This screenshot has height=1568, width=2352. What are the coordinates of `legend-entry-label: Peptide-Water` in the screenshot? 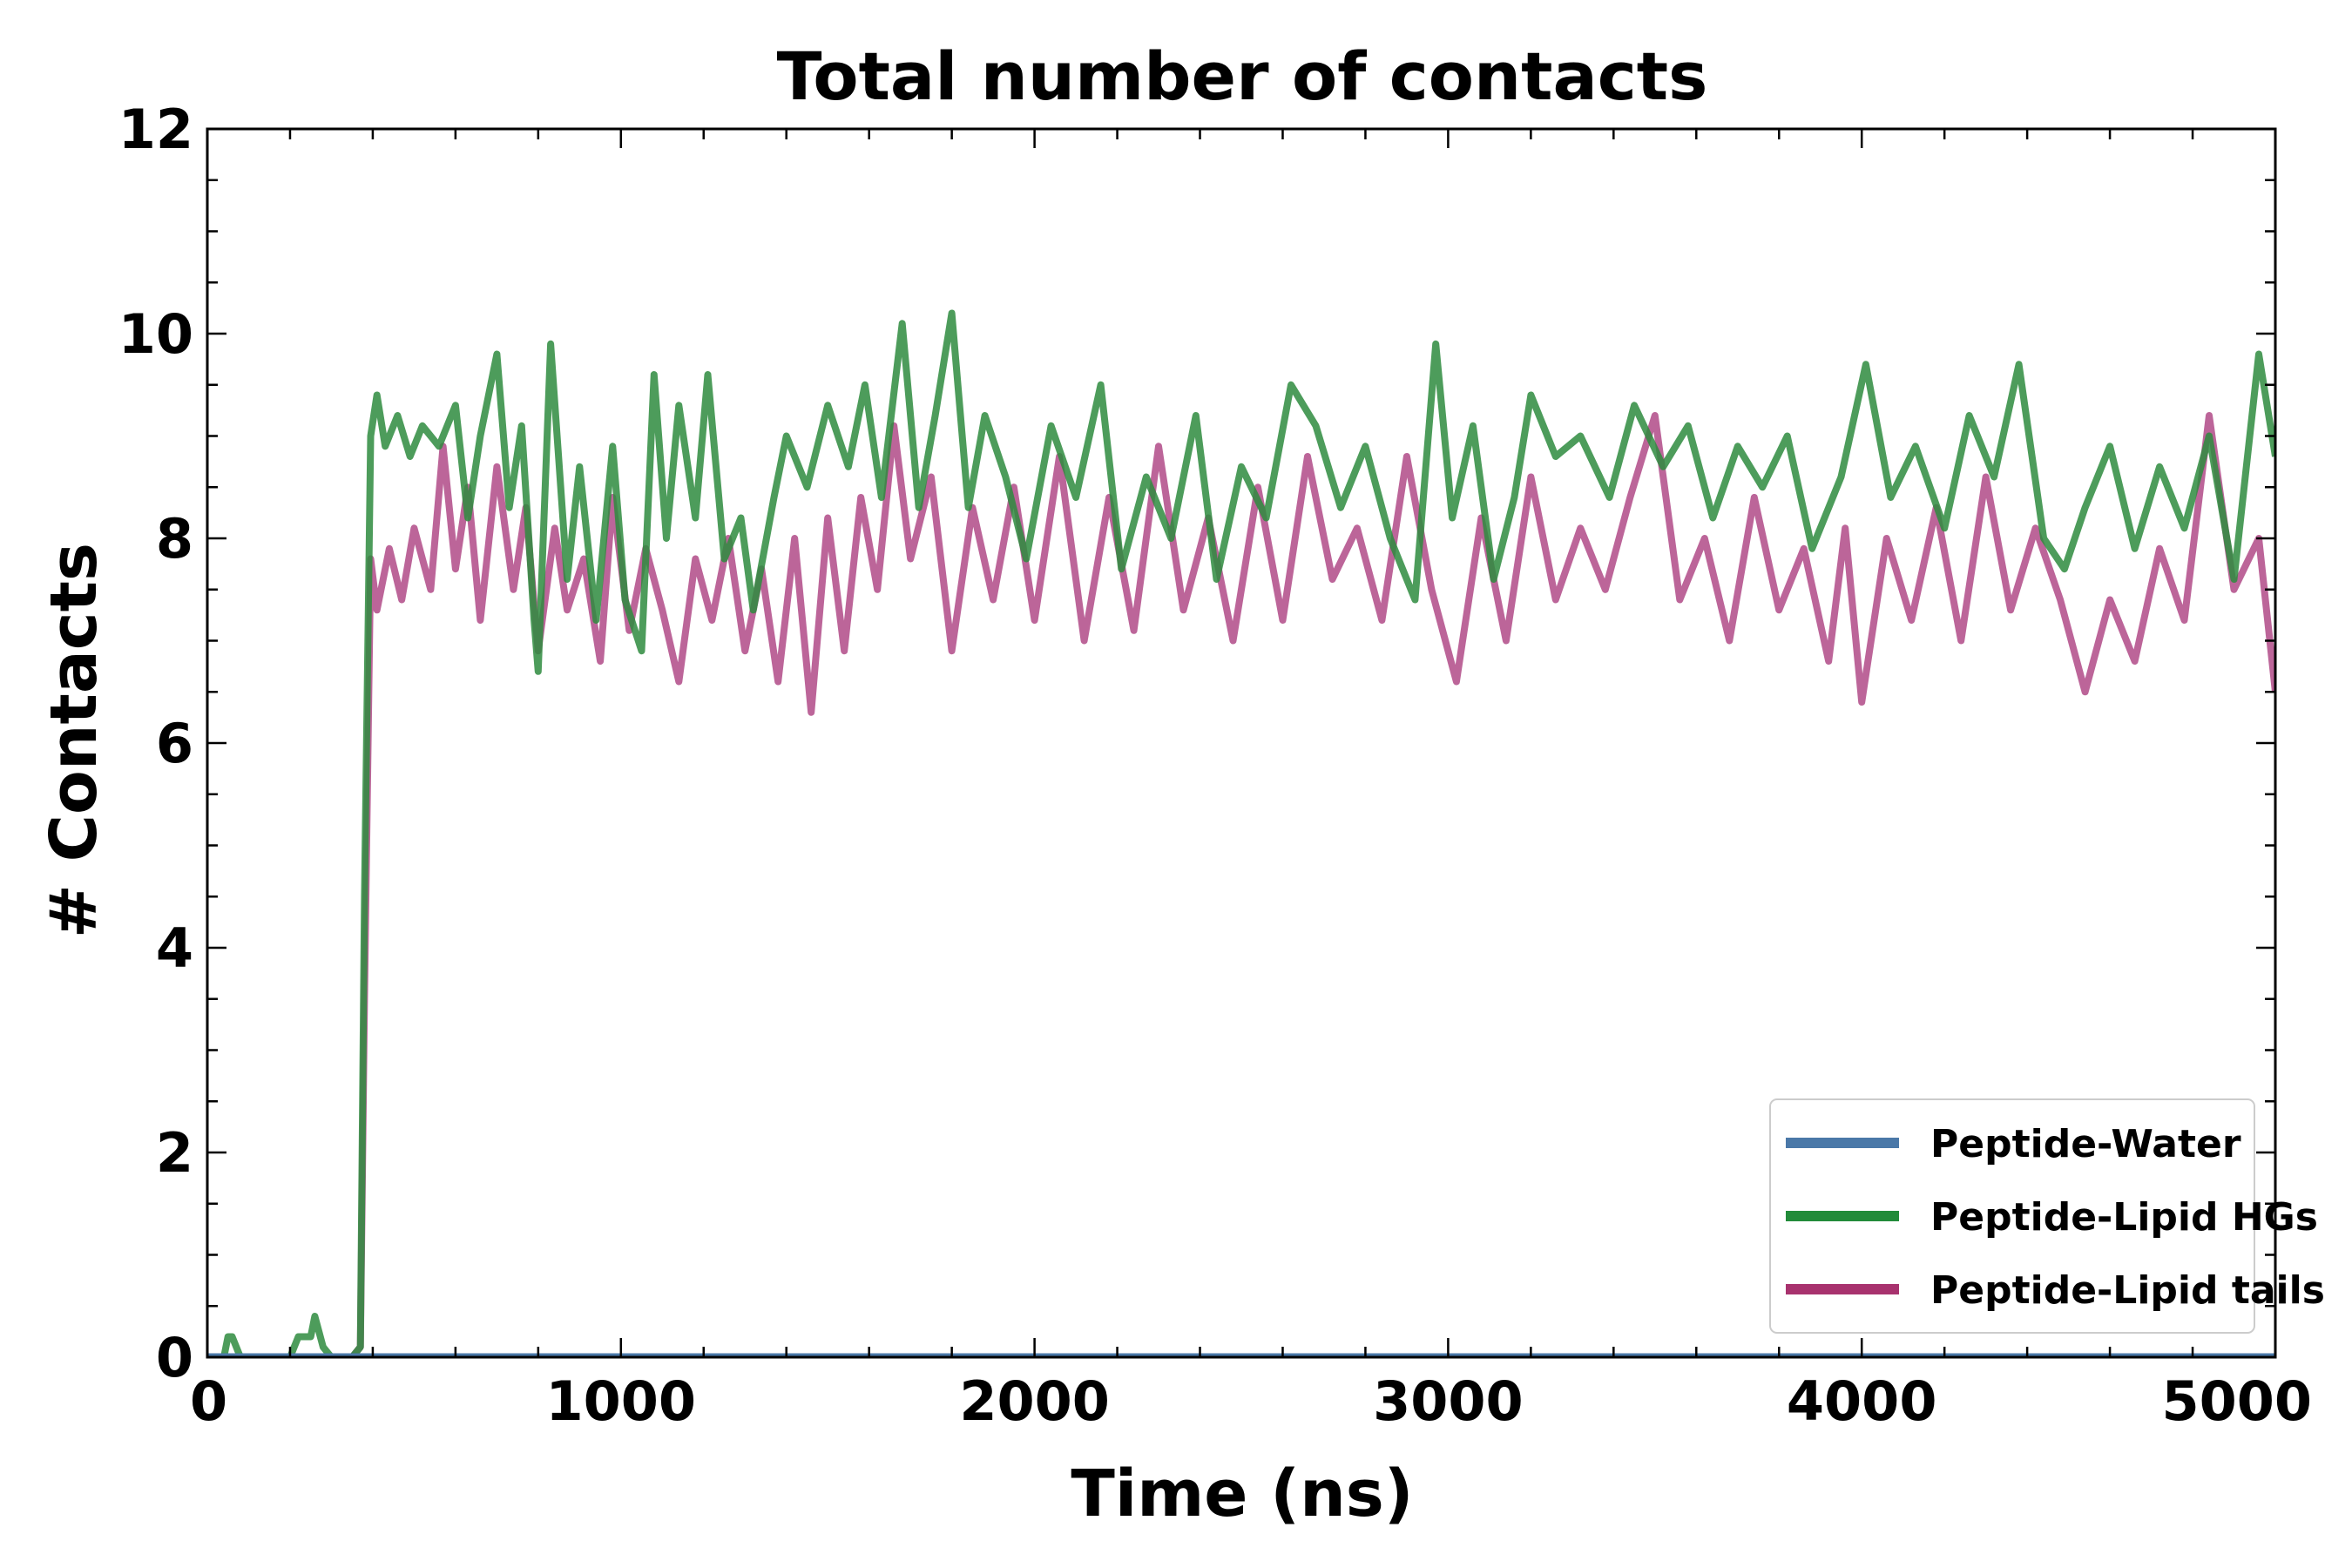 It's located at (2085, 1144).